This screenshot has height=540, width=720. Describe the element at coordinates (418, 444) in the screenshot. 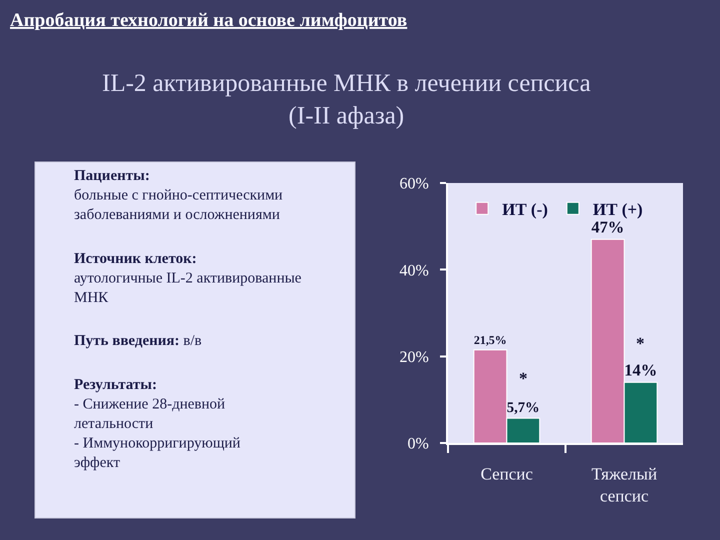

I see `y-tick-label: 0%` at that location.